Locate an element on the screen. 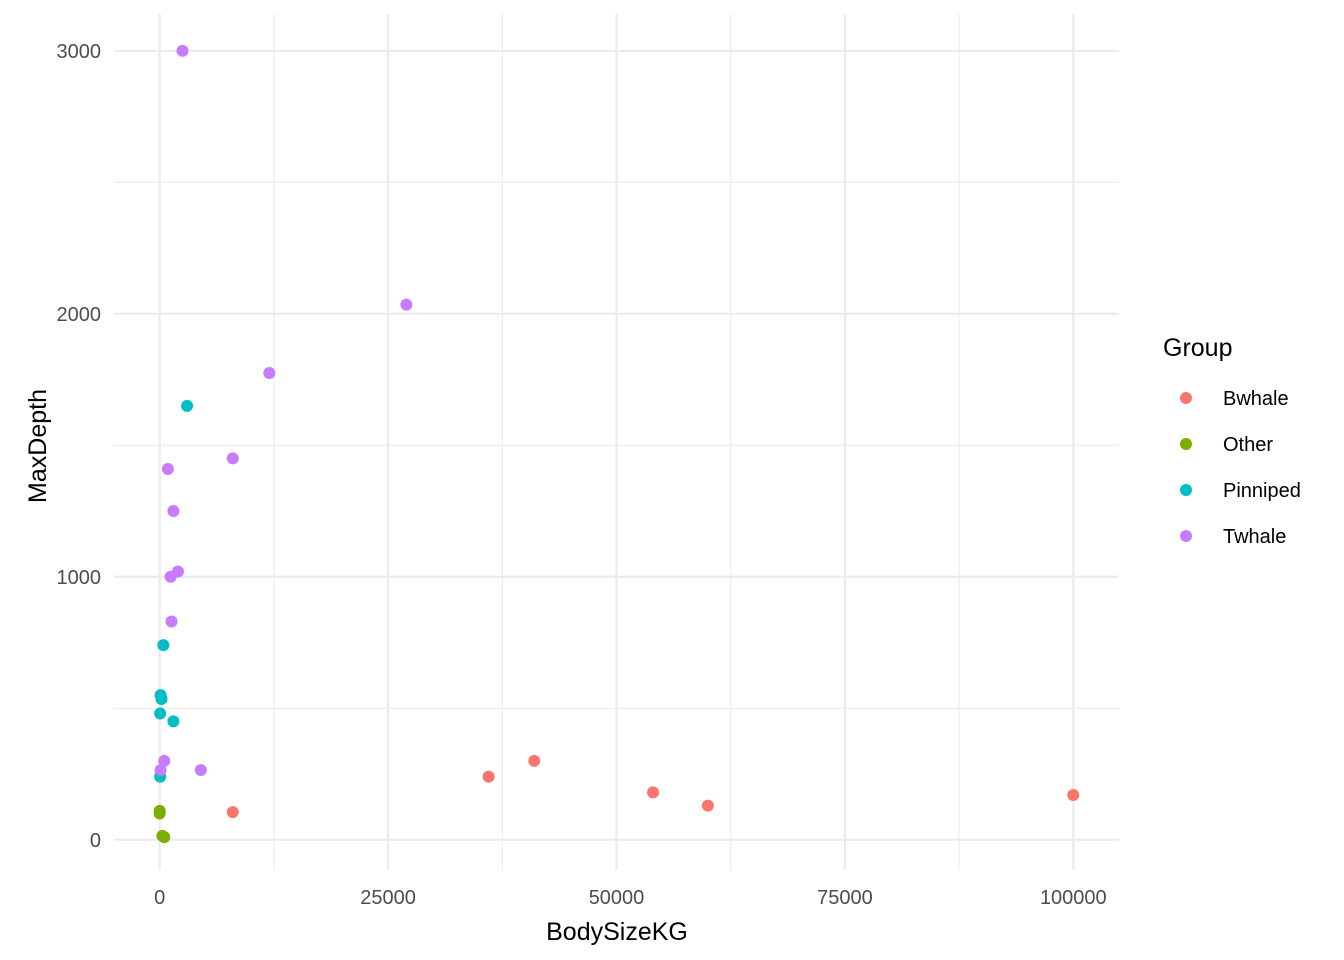 Image resolution: width=1344 pixels, height=960 pixels. x-axis-tick-labels: 0 25000 50000 75000 100000 is located at coordinates (630, 898).